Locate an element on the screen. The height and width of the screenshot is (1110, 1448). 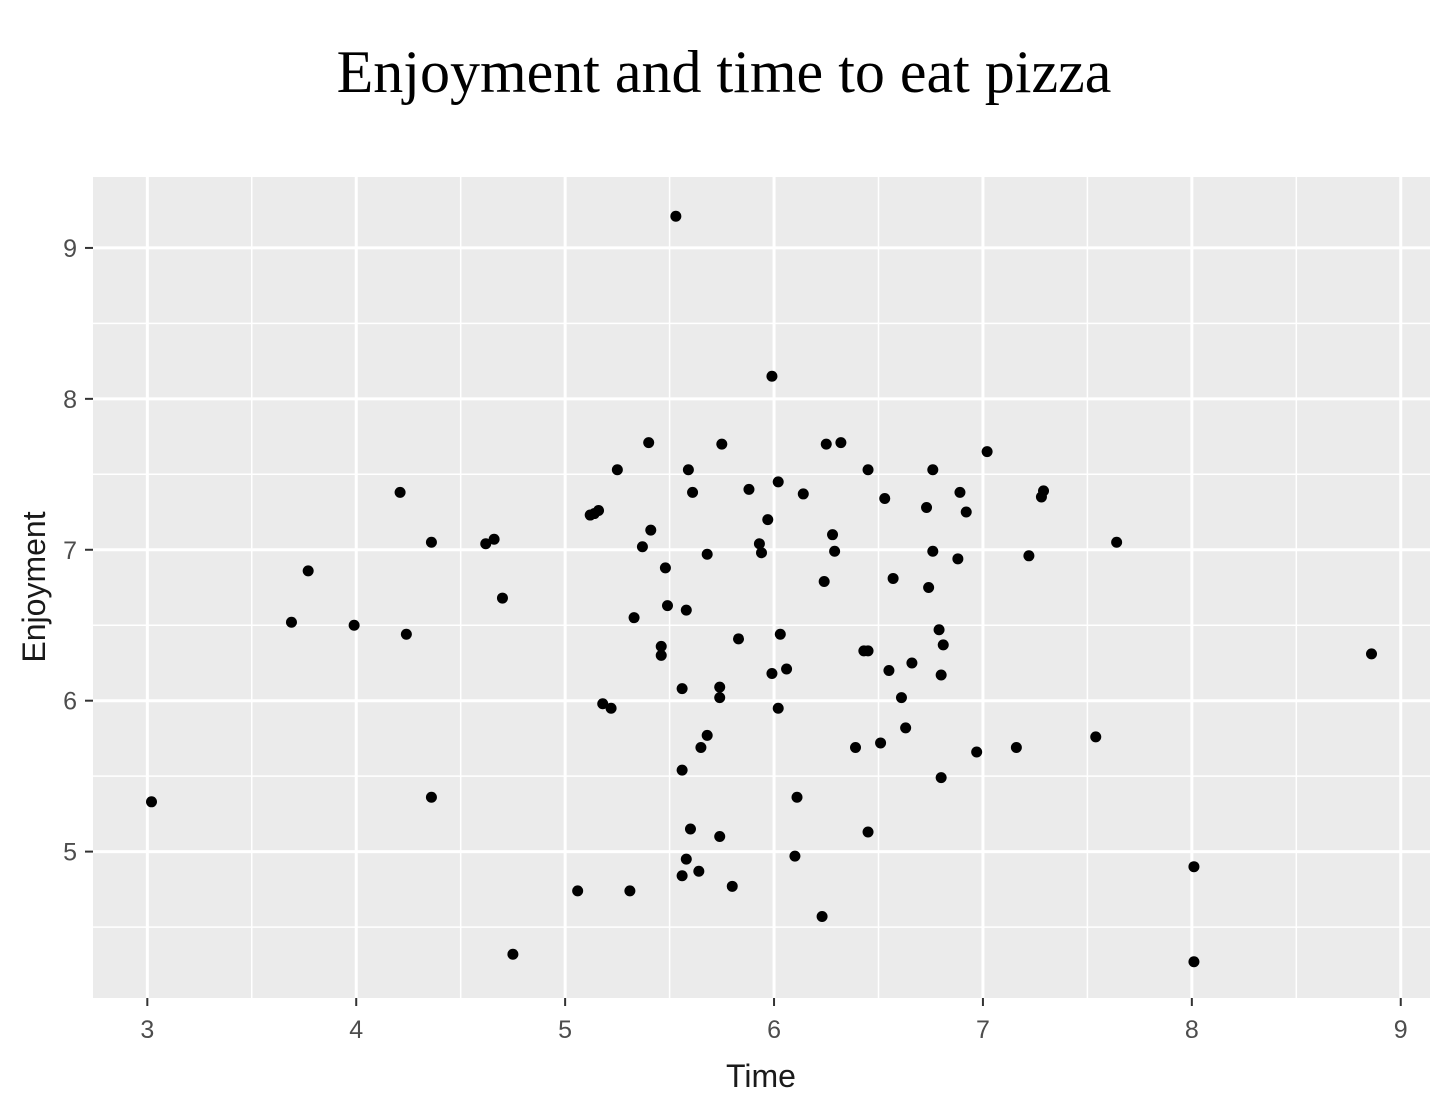
y-tick-label: 5 is located at coordinates (70, 853).